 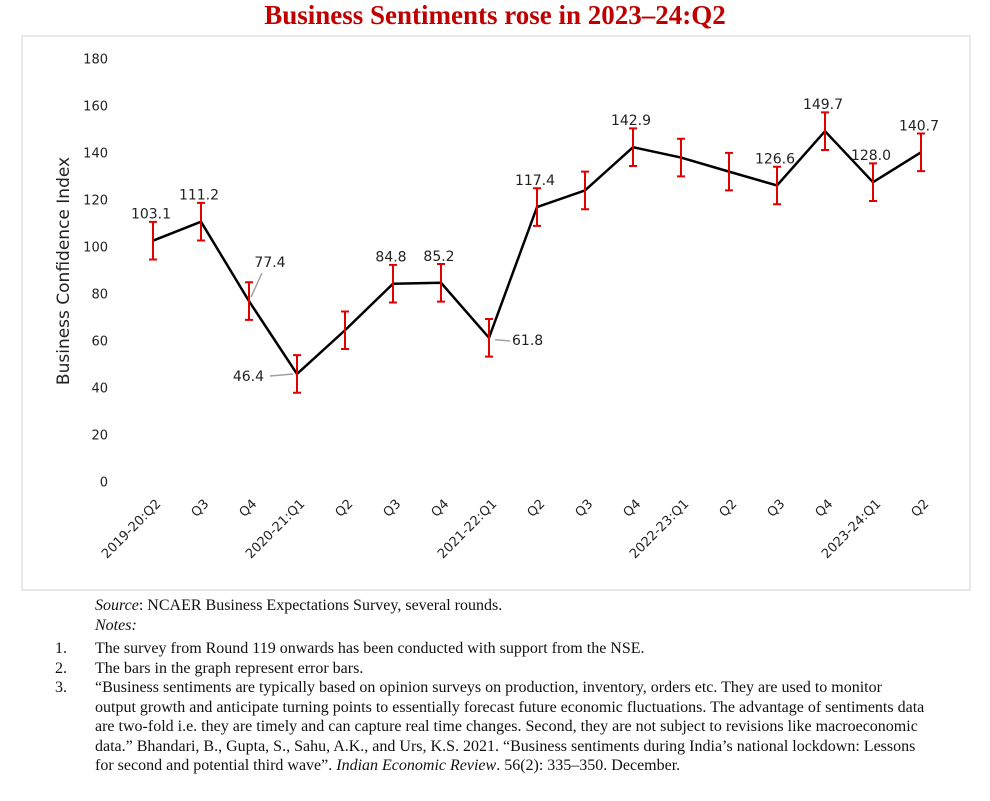 I want to click on y-tick-label: 60, so click(x=99, y=342).